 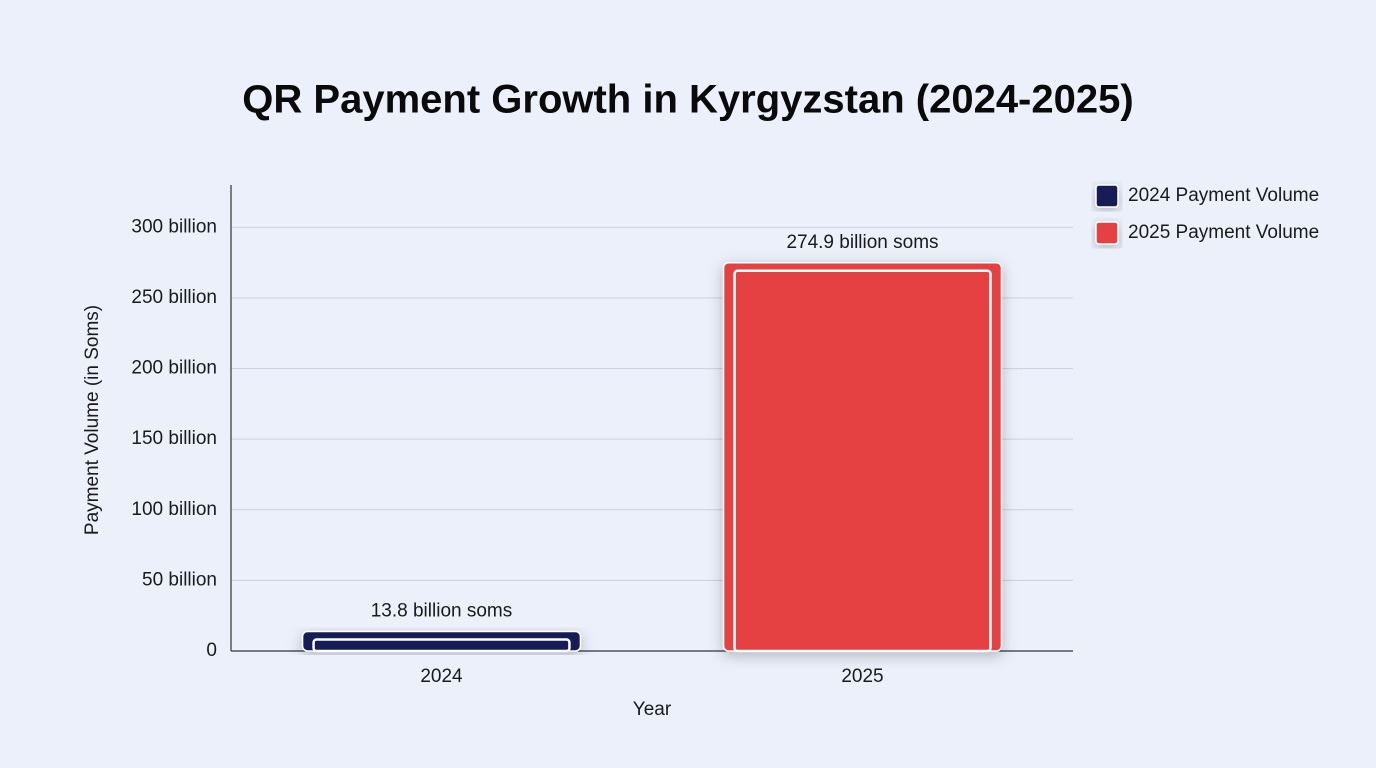 I want to click on y-tick-label: 100 billion, so click(x=174, y=509).